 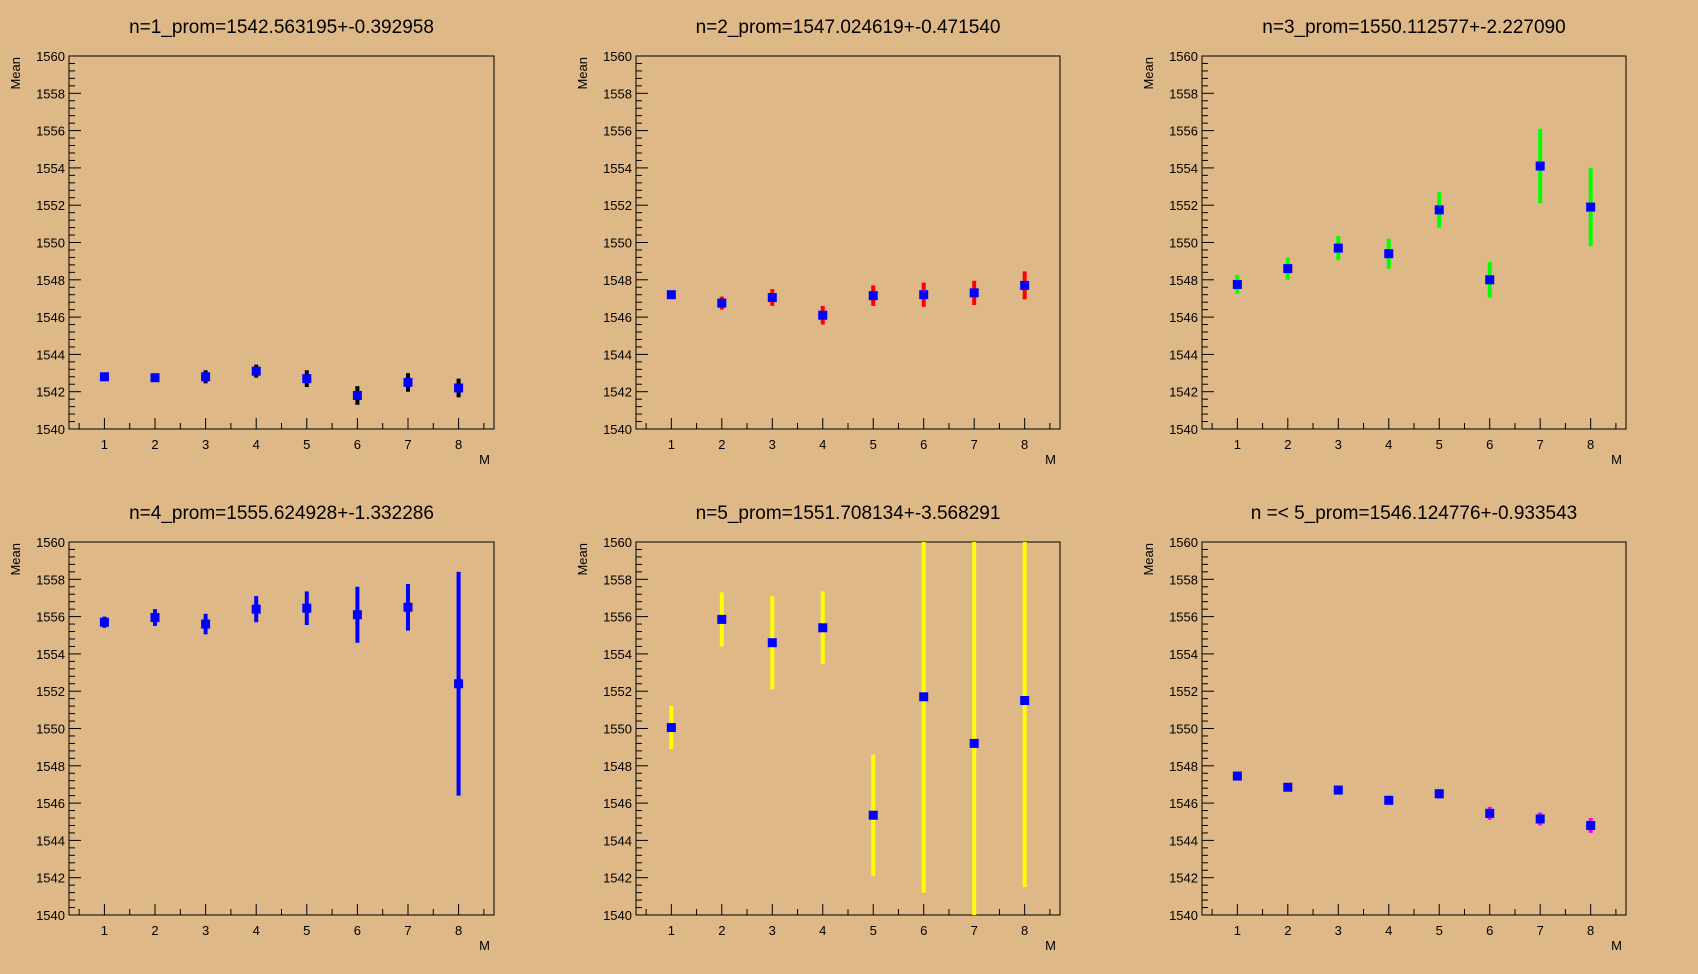 What do you see at coordinates (617, 878) in the screenshot?
I see `y-tick-label: 1542` at bounding box center [617, 878].